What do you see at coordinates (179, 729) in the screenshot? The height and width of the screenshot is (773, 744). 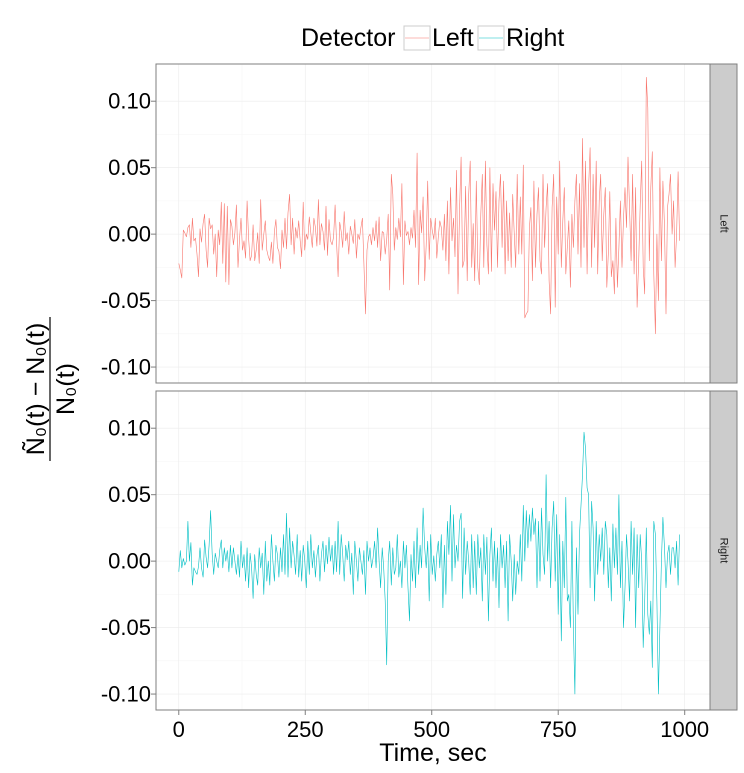 I see `x-tick-label: 0` at bounding box center [179, 729].